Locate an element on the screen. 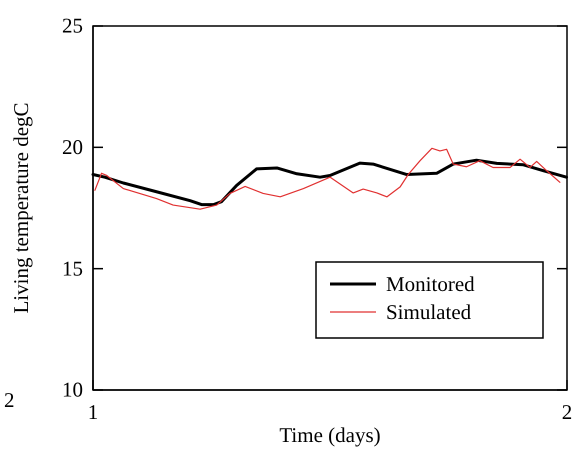 The height and width of the screenshot is (450, 576). y-tick-label: 20 is located at coordinates (72, 147).